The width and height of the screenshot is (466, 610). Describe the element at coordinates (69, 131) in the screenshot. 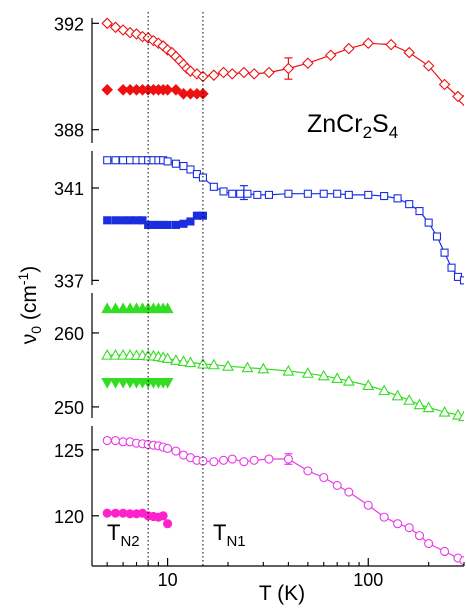

I see `y-tick-label: 388` at that location.